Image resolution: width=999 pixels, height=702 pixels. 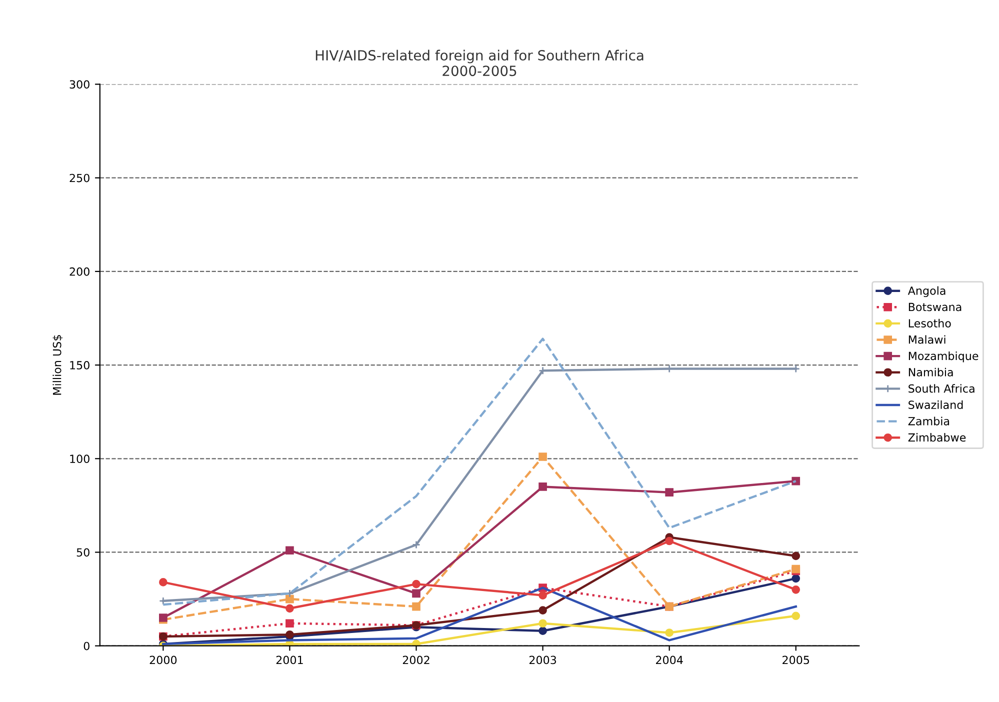 What do you see at coordinates (943, 357) in the screenshot?
I see `legend-label: Mozambique` at bounding box center [943, 357].